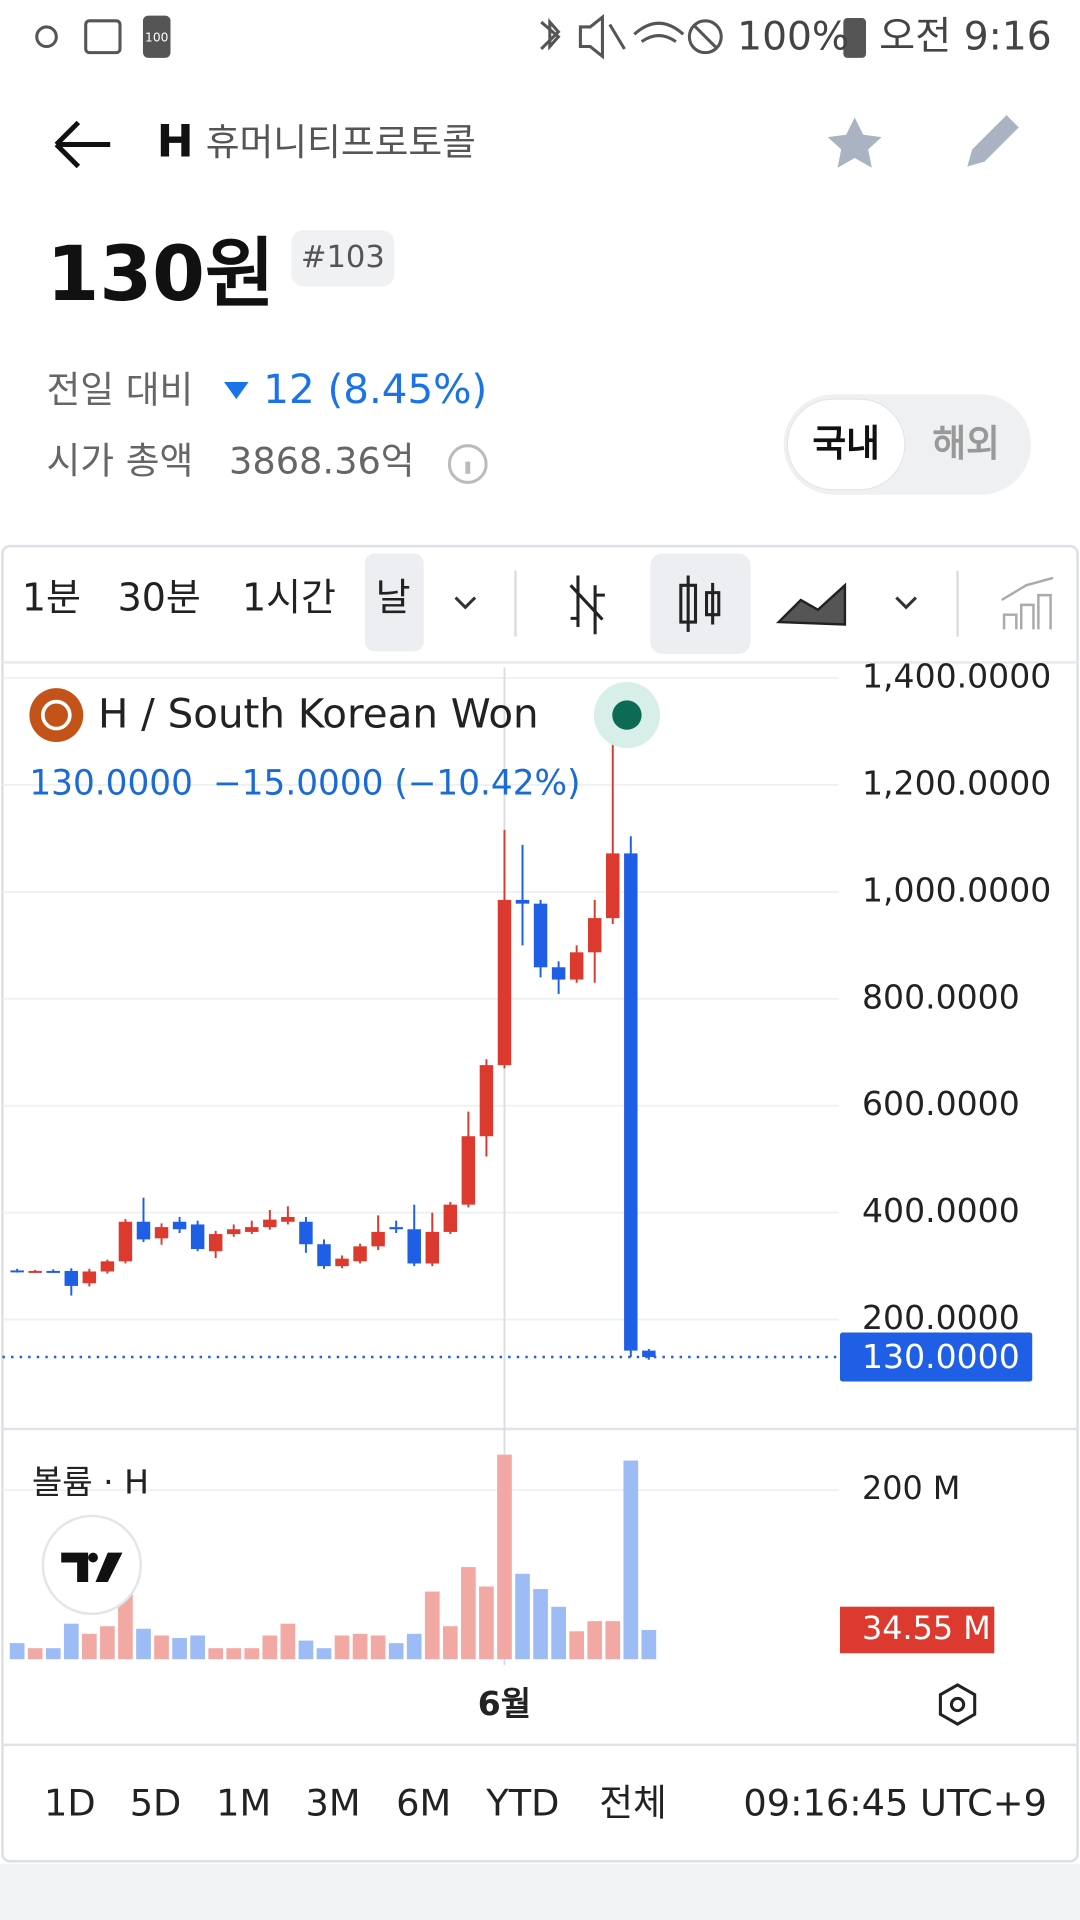 The image size is (1080, 1920). I want to click on range-button: 5D, so click(156, 1802).